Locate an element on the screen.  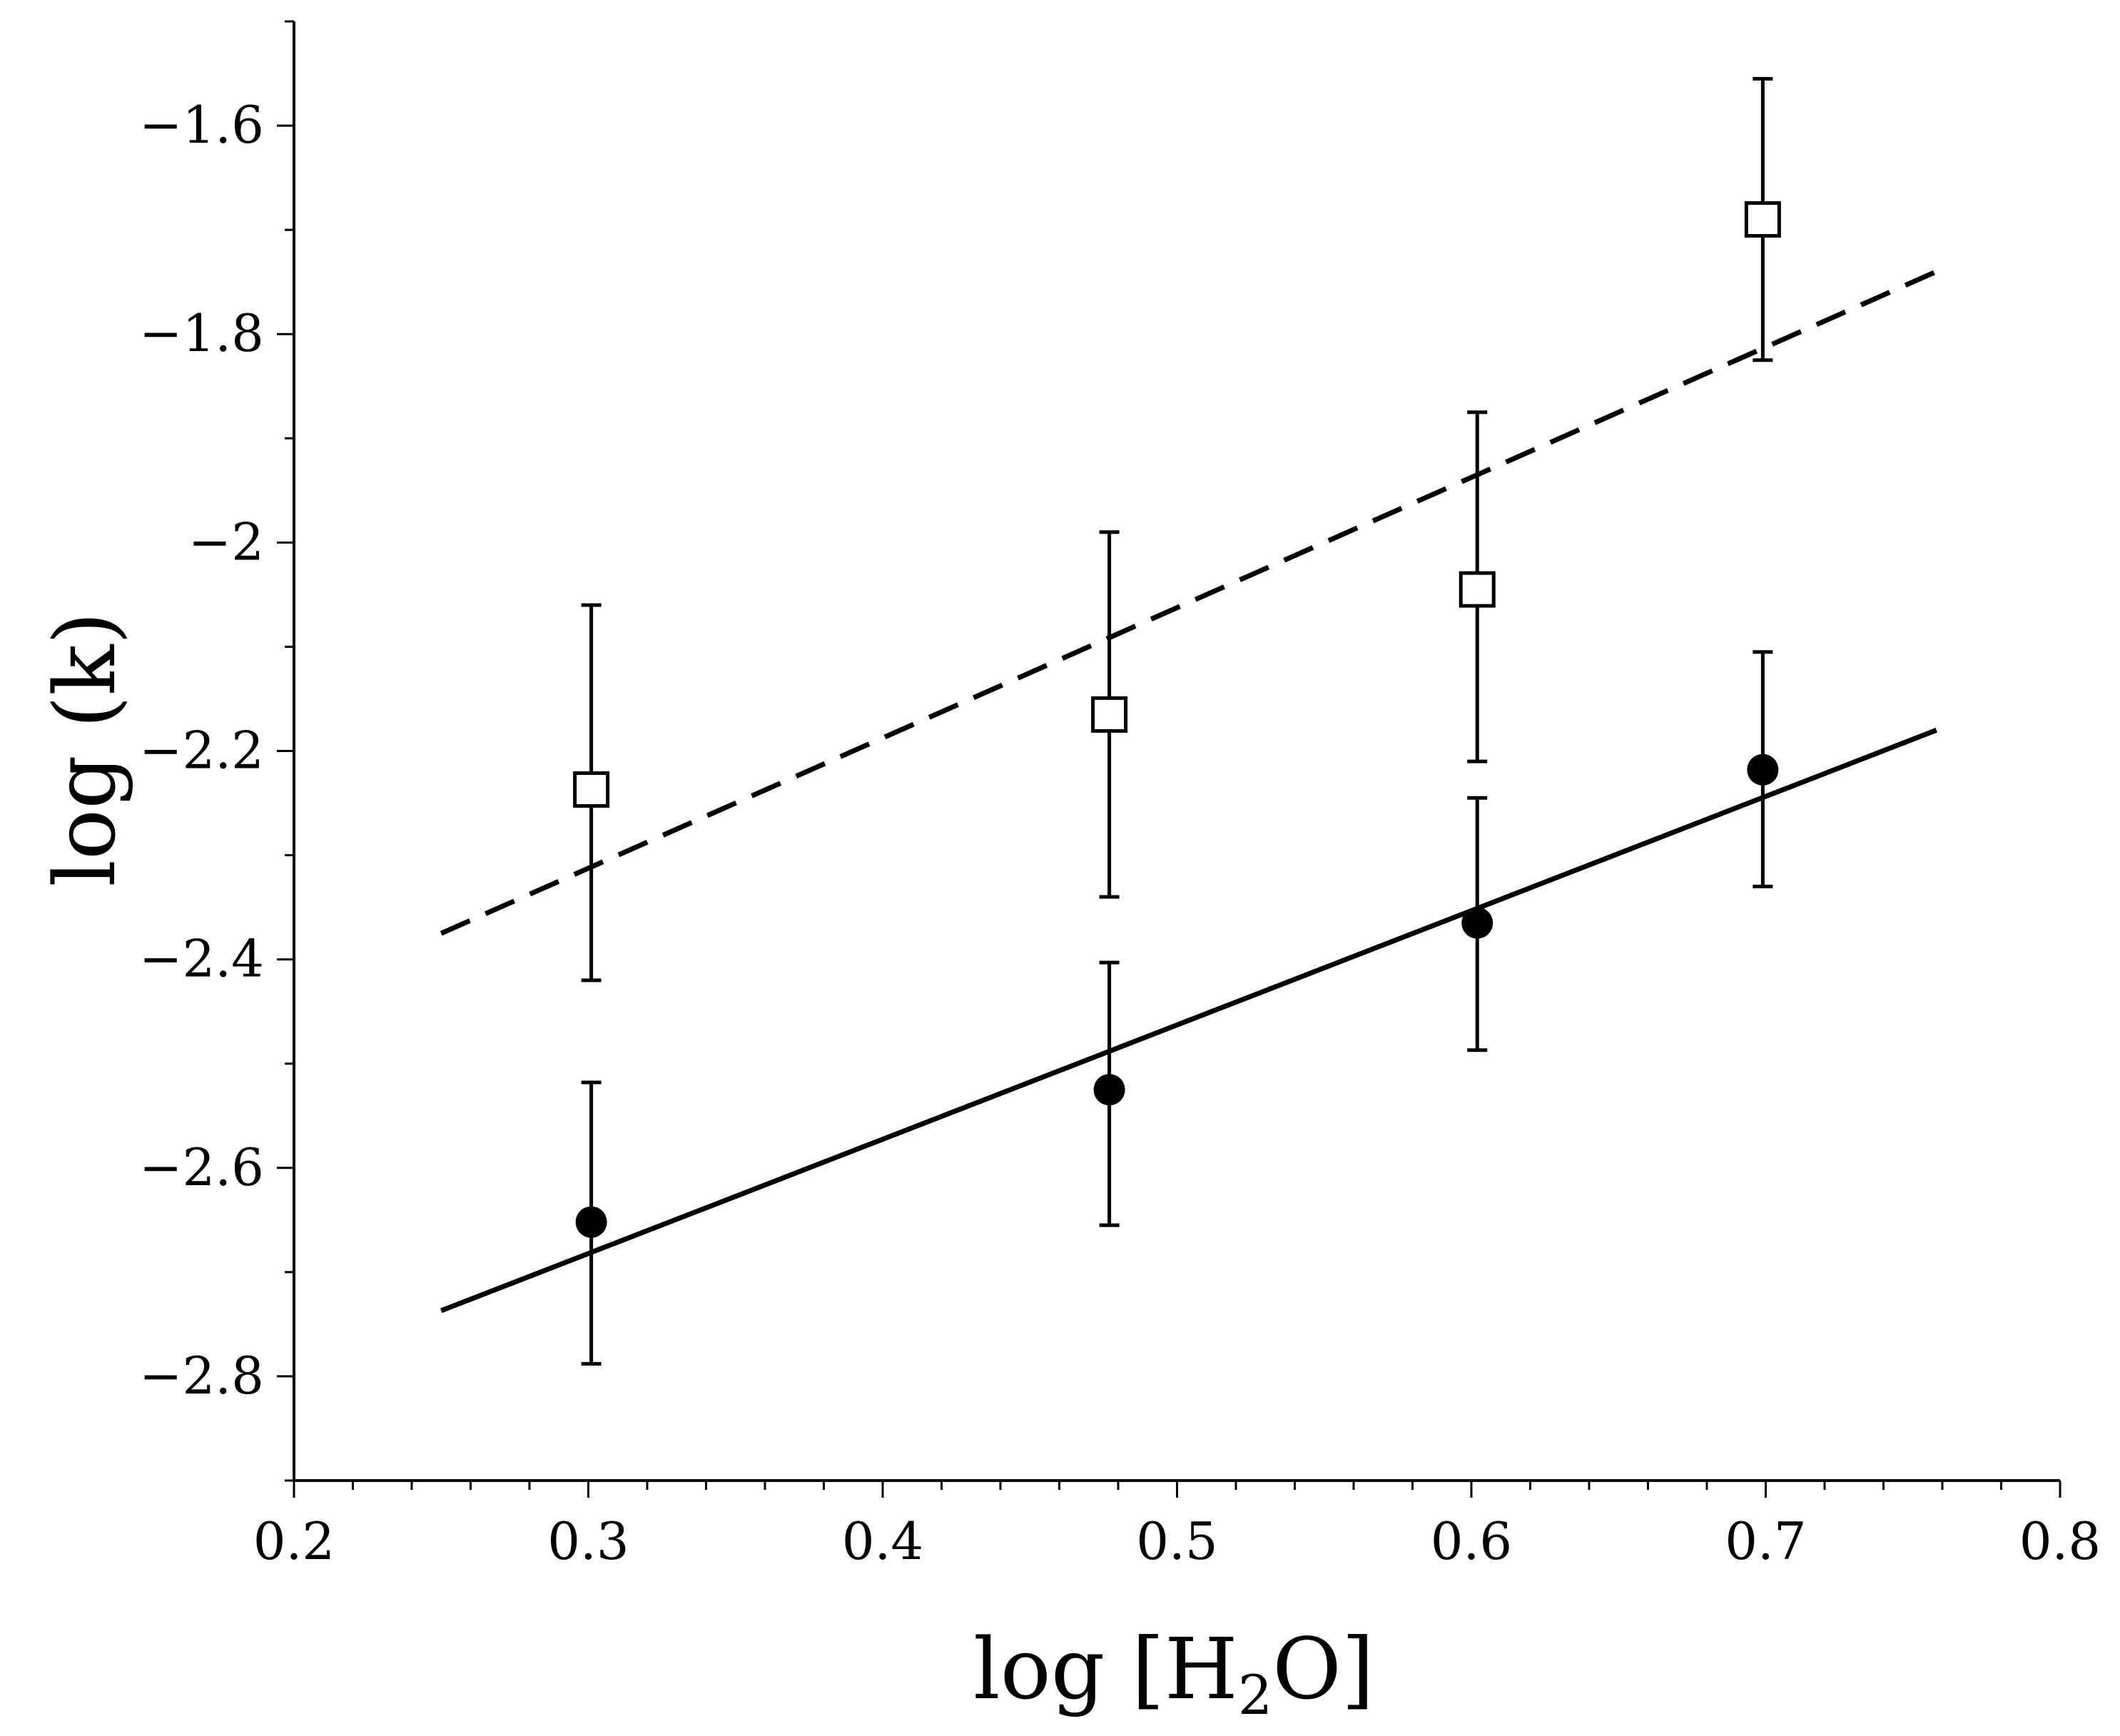
y-tick-label: −2.6 is located at coordinates (201, 1167).